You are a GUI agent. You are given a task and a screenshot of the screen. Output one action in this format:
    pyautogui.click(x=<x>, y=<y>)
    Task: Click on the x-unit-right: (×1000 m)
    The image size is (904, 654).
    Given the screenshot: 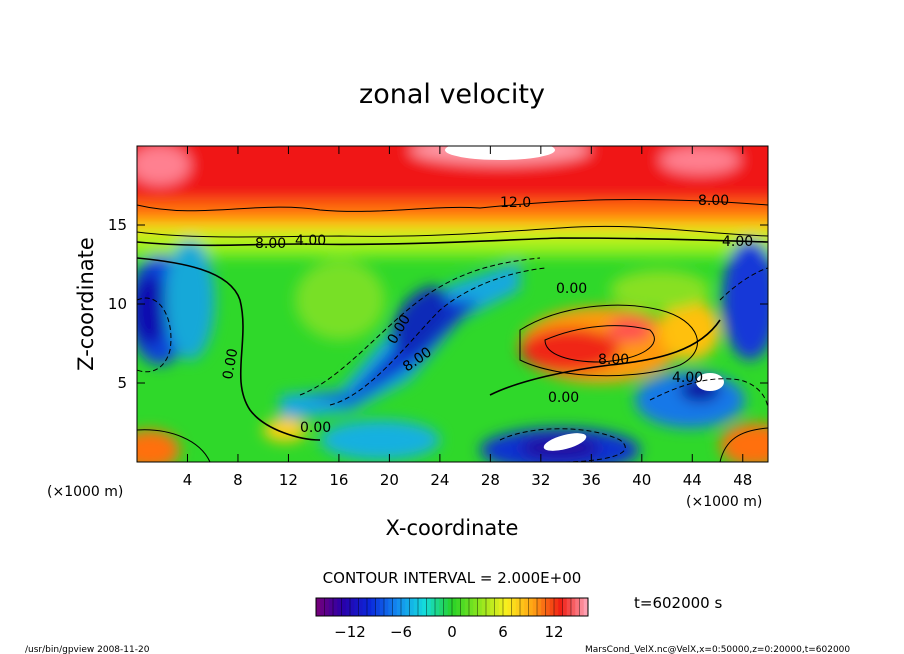 What is the action you would take?
    pyautogui.click(x=724, y=502)
    